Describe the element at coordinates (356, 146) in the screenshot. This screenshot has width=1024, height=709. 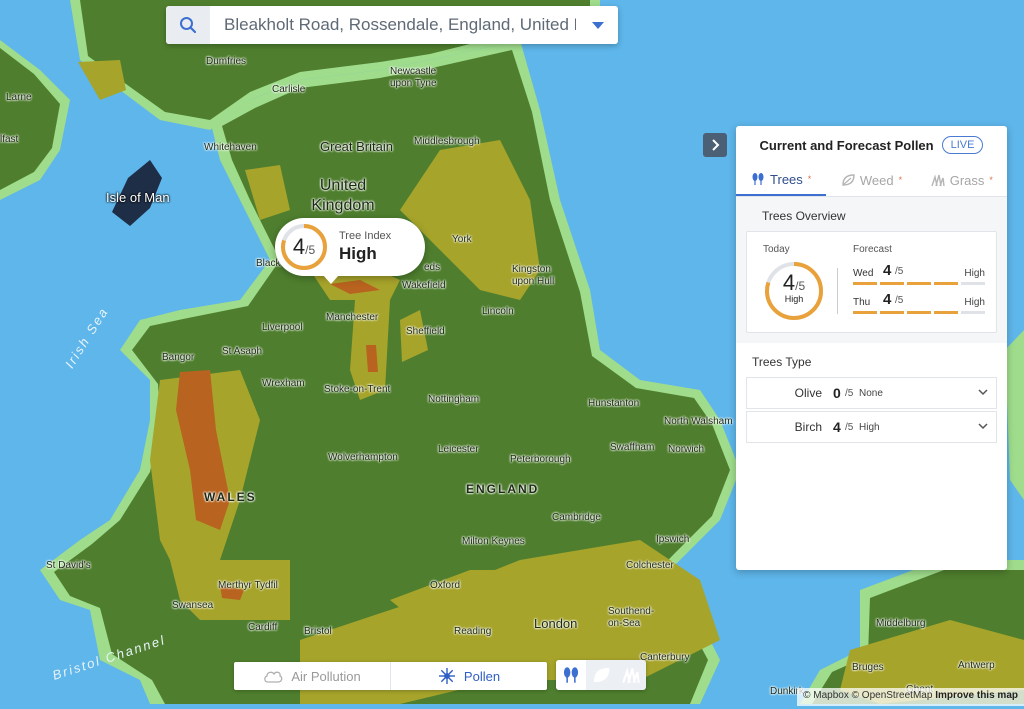
I see `map-label-great-britain: Great Britain` at that location.